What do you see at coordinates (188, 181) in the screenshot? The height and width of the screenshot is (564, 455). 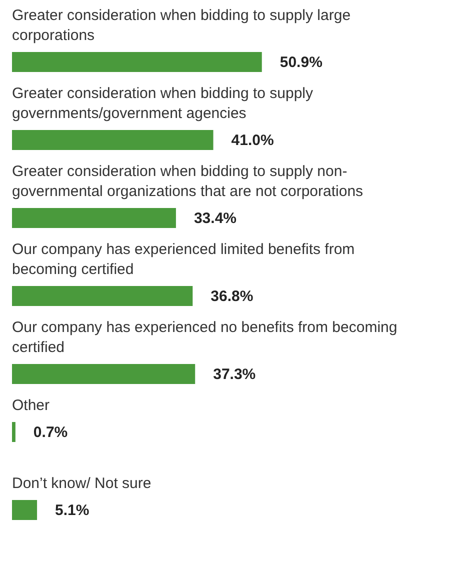 I see `y-tick-label: Greater consideration when bidding to supply non-governmental organizations that are not corporations` at bounding box center [188, 181].